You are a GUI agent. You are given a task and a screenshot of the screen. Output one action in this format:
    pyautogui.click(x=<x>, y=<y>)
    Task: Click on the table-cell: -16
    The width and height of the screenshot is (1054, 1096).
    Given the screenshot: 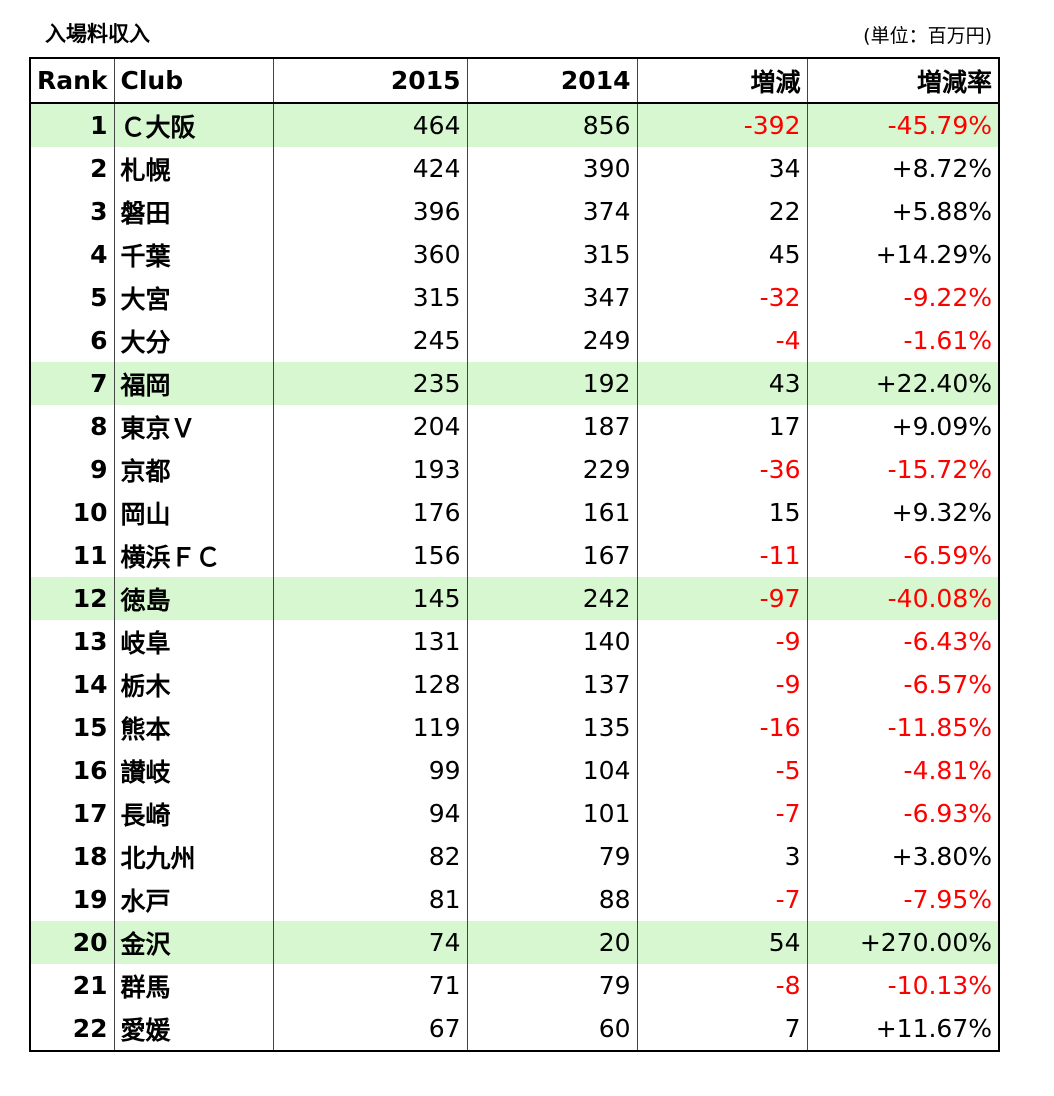 What is the action you would take?
    pyautogui.click(x=722, y=727)
    